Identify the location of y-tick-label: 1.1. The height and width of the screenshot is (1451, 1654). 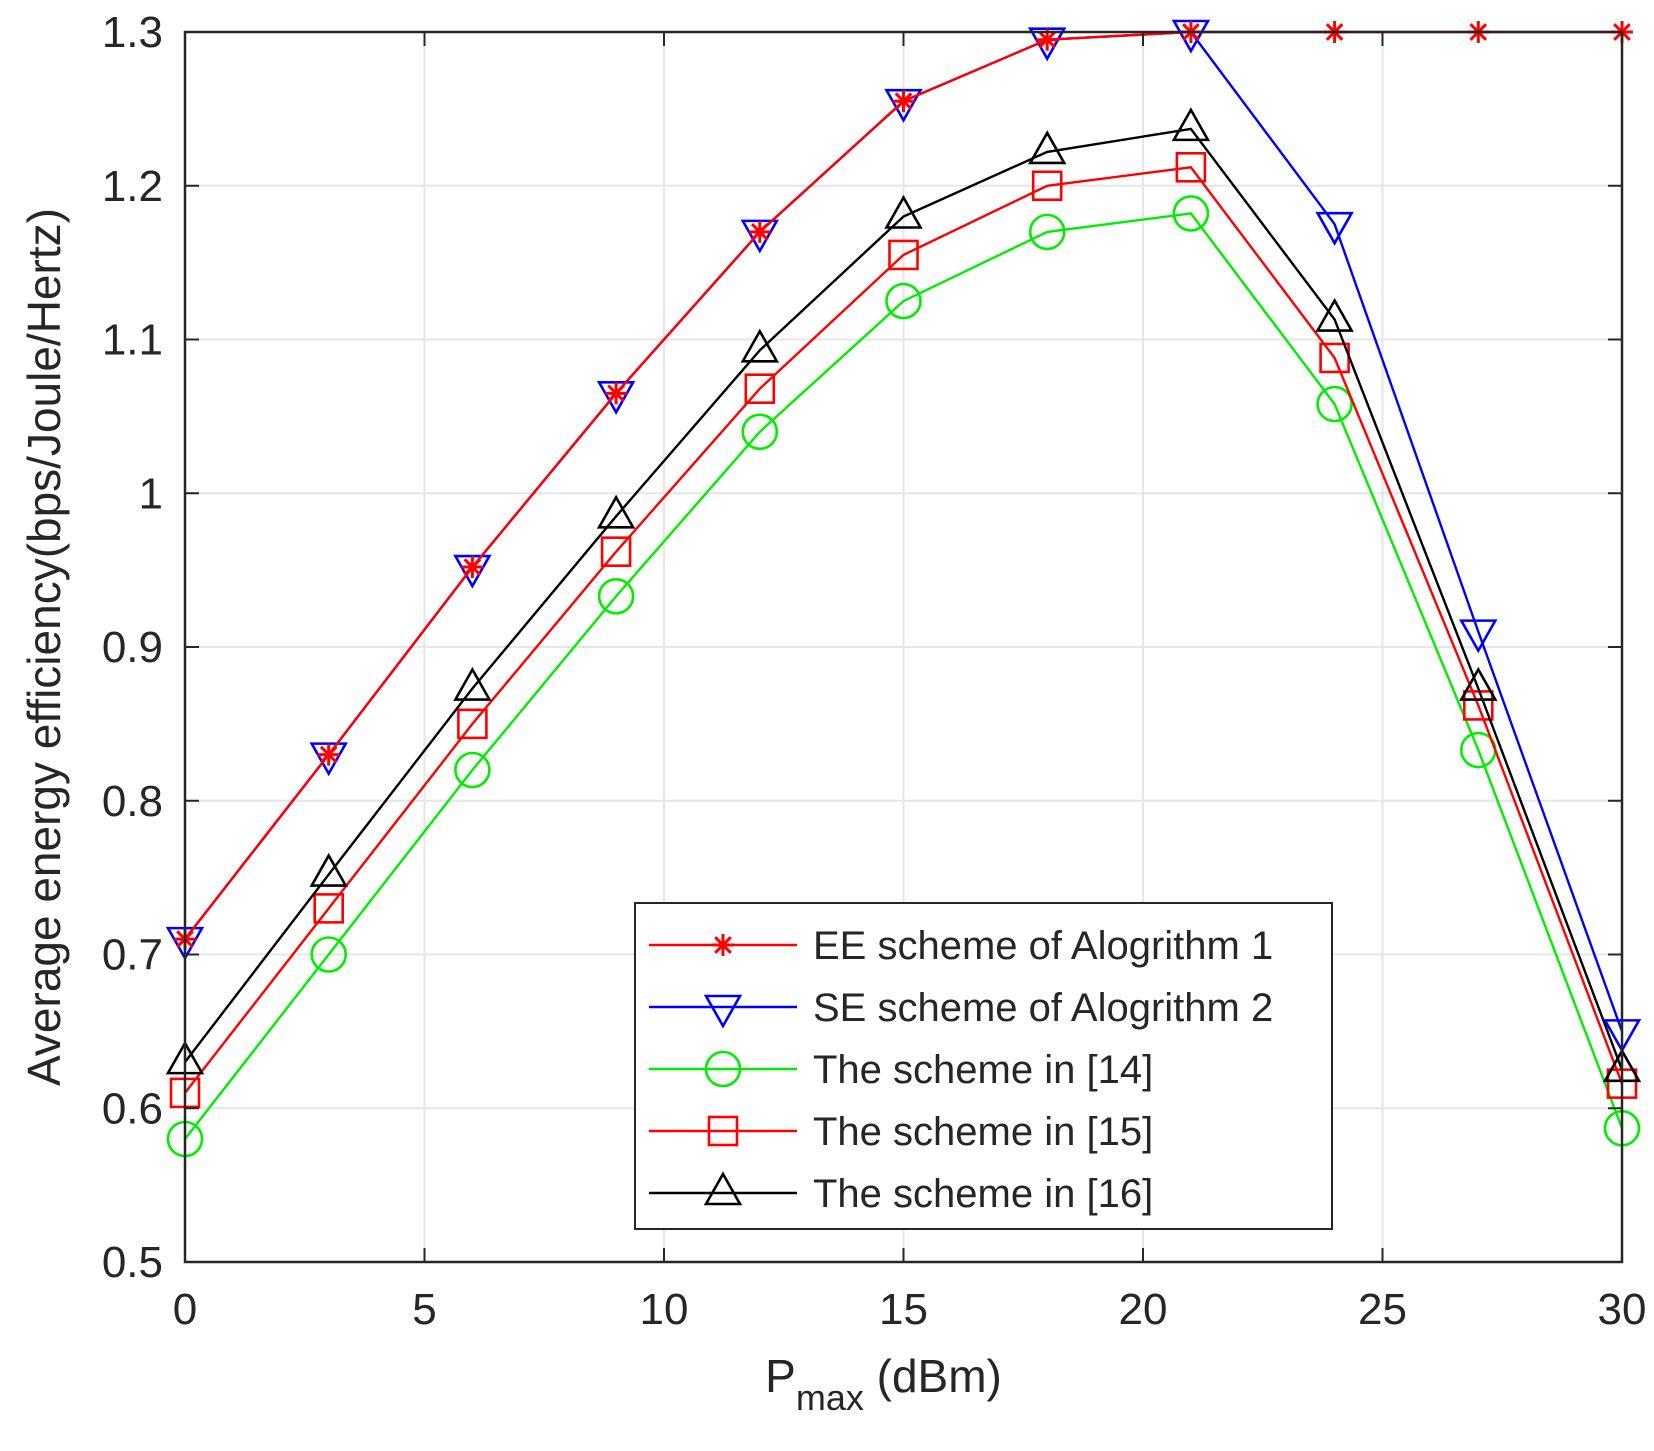
(132, 340).